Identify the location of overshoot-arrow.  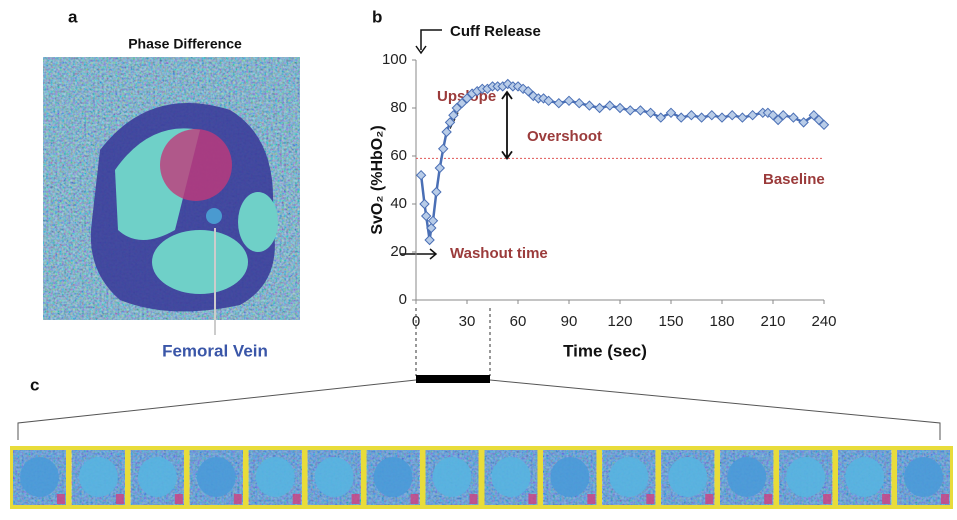
(507, 125).